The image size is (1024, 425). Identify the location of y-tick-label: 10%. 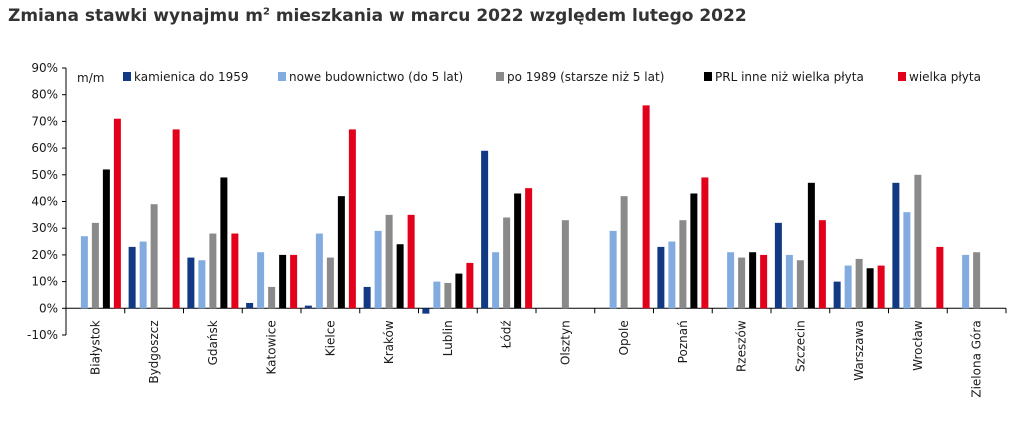
(44, 282).